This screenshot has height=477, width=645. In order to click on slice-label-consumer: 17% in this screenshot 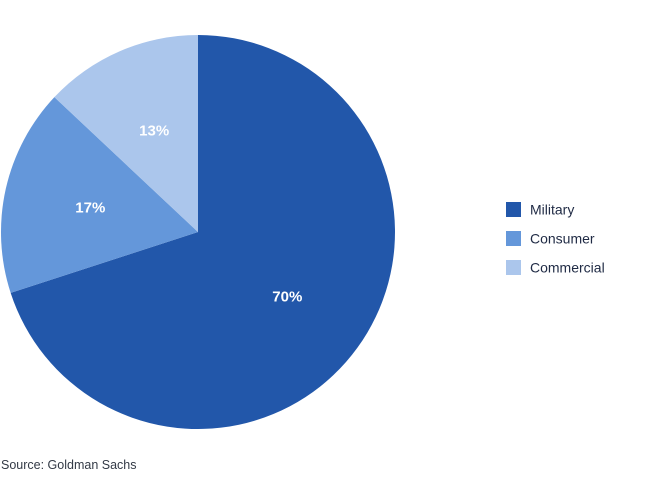, I will do `click(90, 207)`.